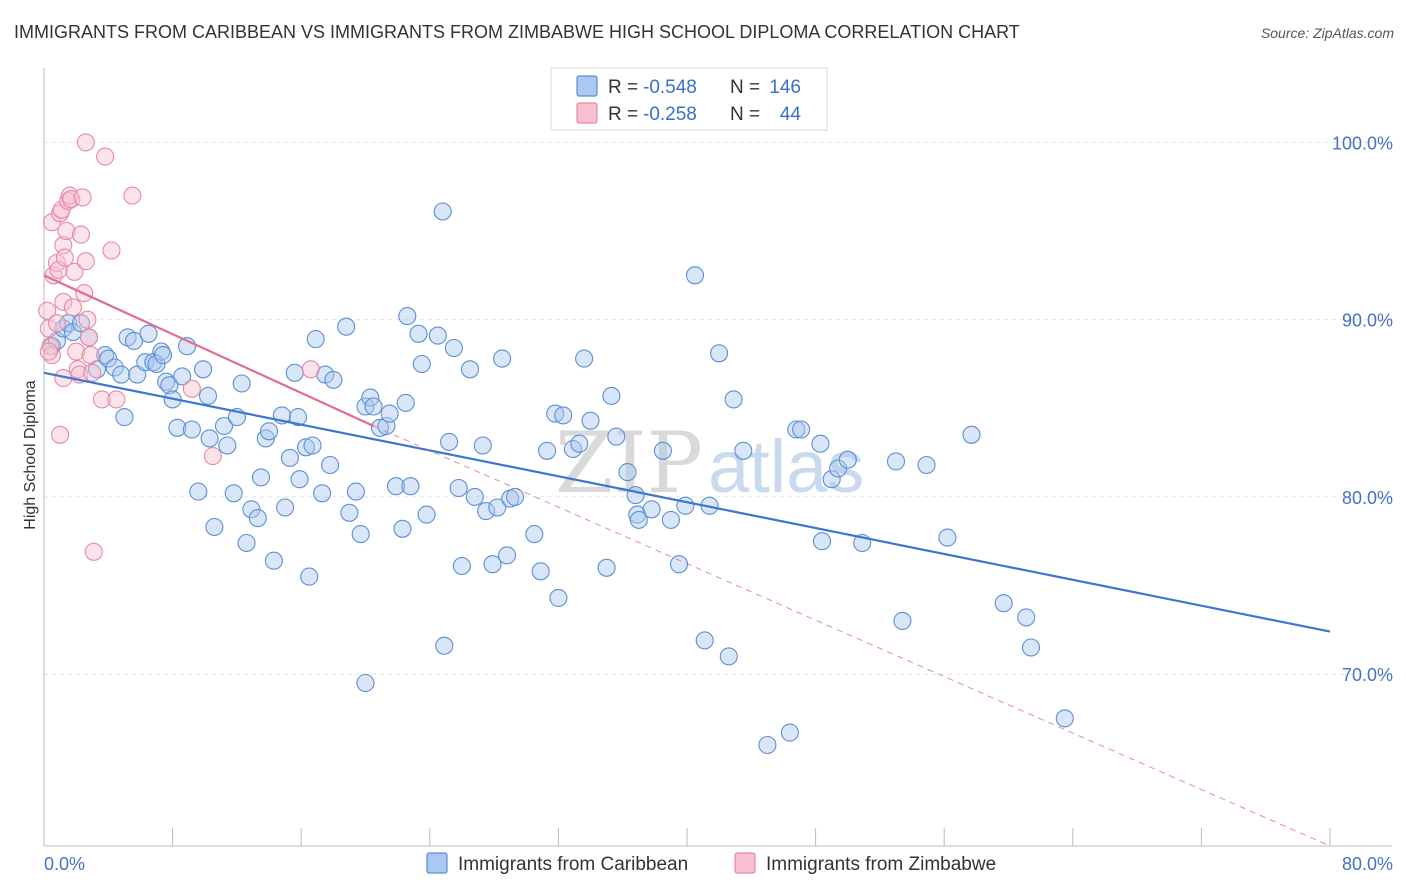  I want to click on watermark: ZIP atlas, so click(709, 463).